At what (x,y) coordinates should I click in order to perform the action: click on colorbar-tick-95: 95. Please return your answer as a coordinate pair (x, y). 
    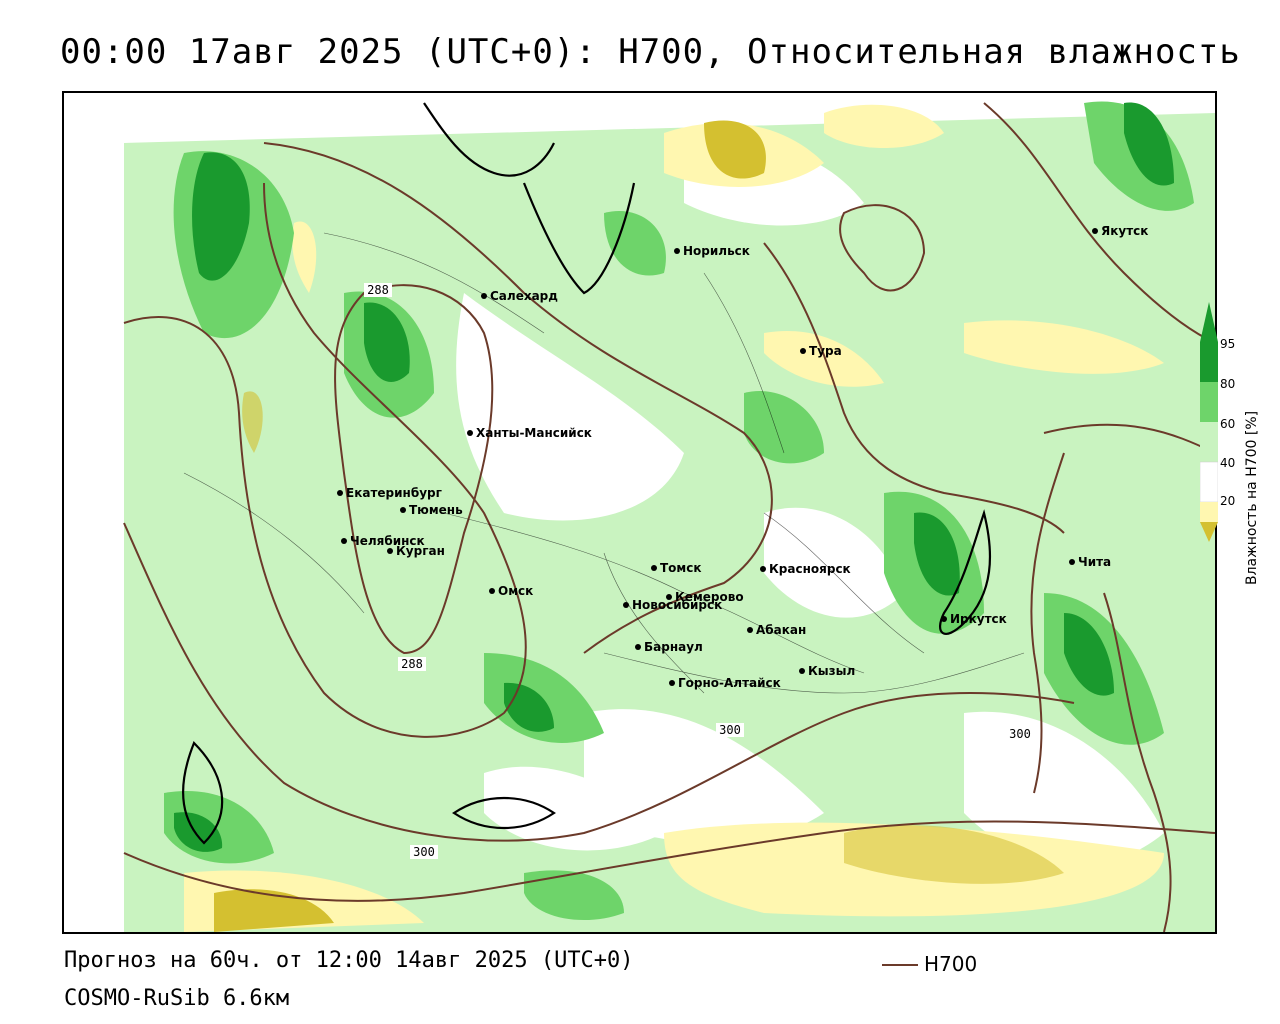
    Looking at the image, I should click on (1228, 344).